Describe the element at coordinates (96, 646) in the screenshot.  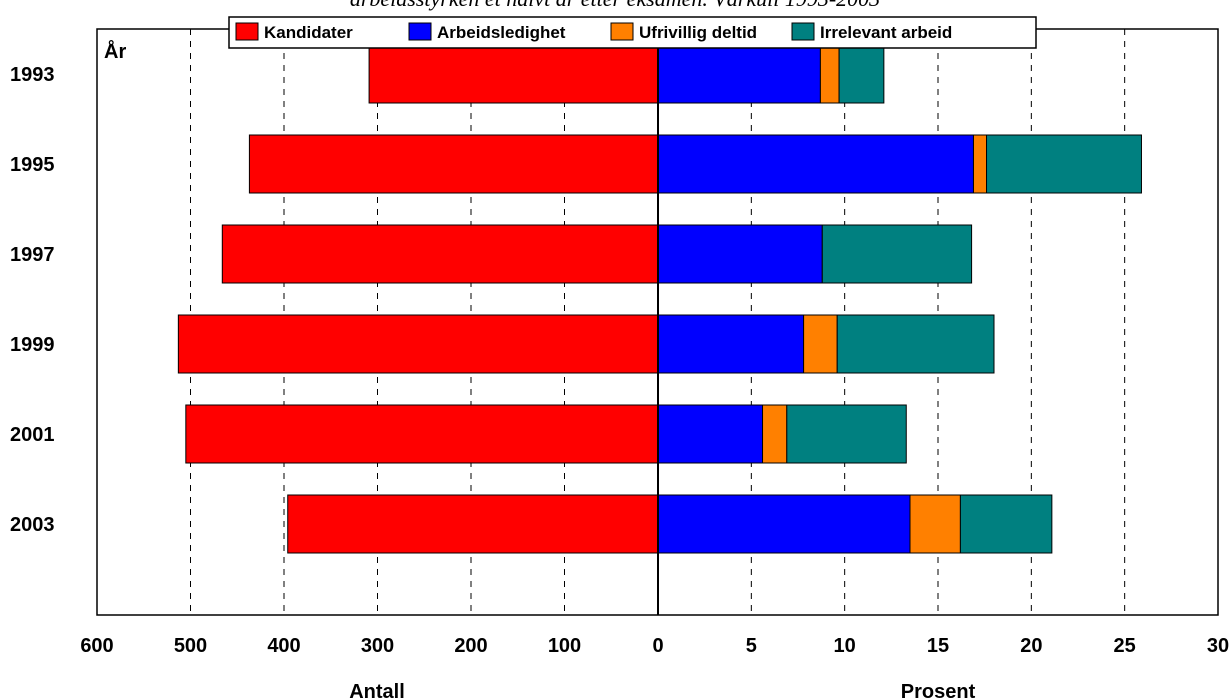
I see `x-tick-left-600: 600` at that location.